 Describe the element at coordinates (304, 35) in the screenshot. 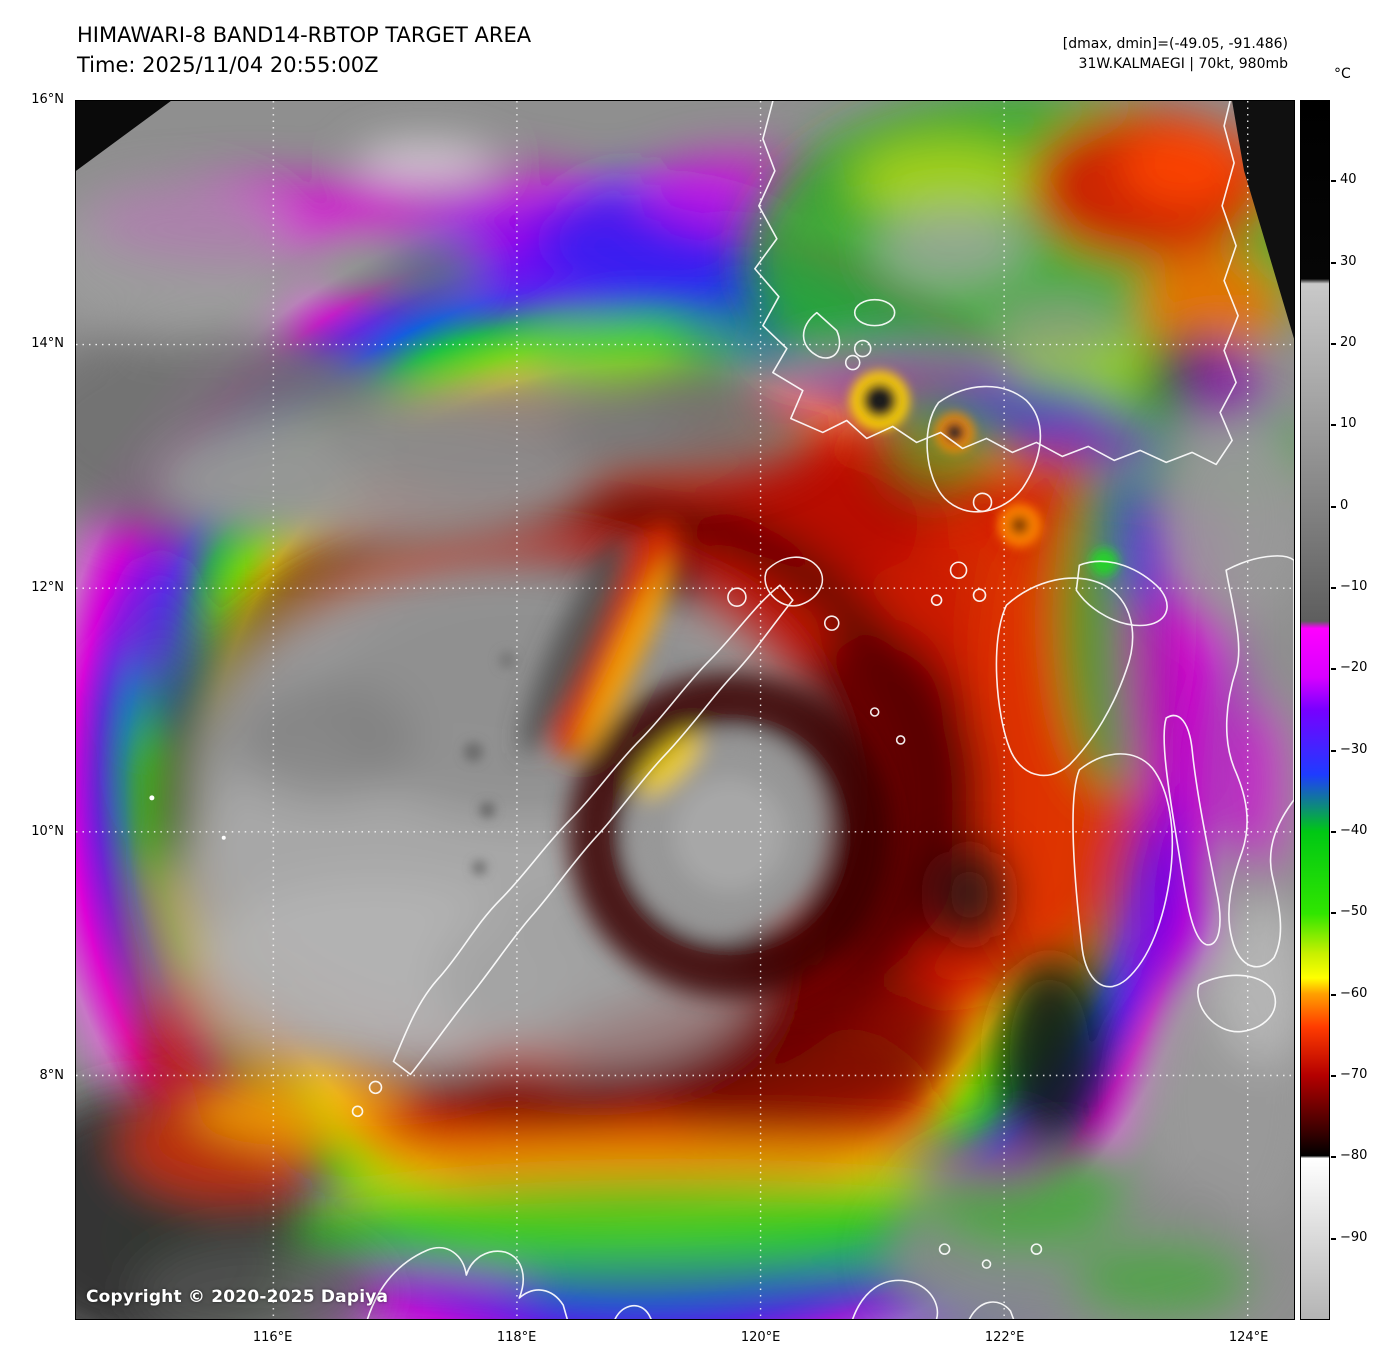

I see `page-title: HIMAWARI-8 BAND14-RBTOP TARGET AREA` at that location.